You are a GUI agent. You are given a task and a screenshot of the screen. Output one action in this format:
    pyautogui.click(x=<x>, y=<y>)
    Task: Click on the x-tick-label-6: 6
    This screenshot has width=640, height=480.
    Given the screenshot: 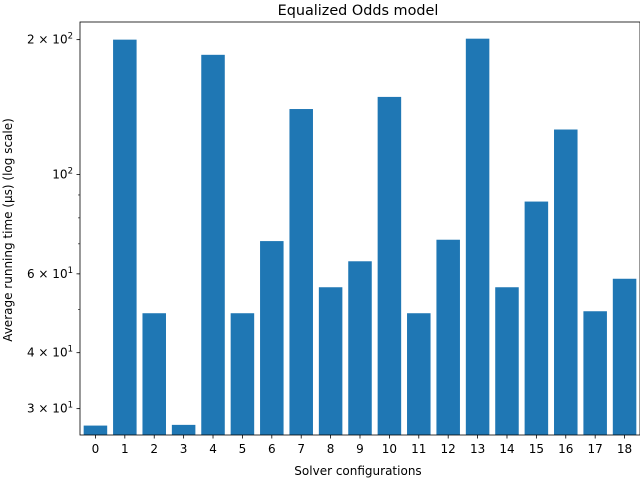 What is the action you would take?
    pyautogui.click(x=272, y=449)
    